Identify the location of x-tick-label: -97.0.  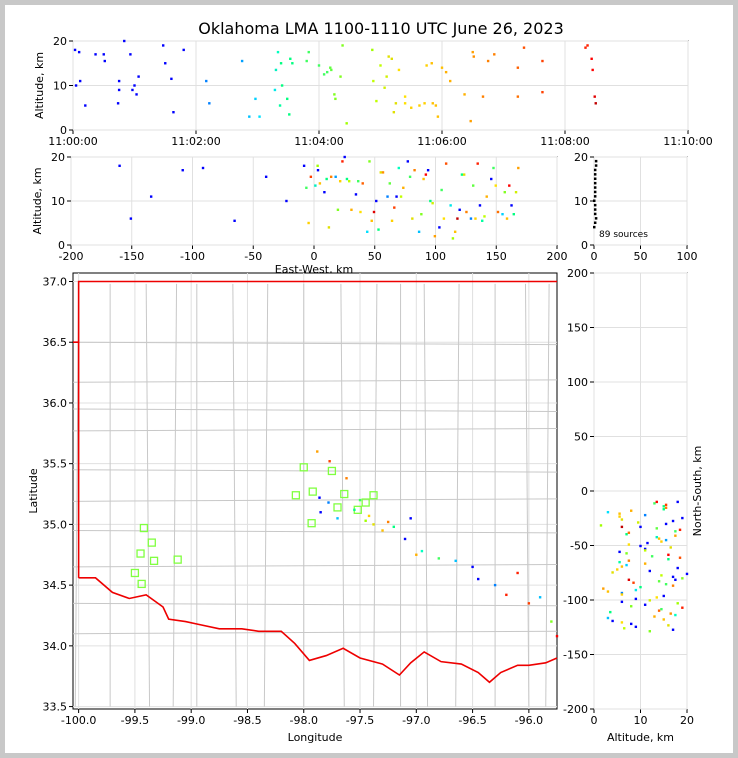
(416, 720).